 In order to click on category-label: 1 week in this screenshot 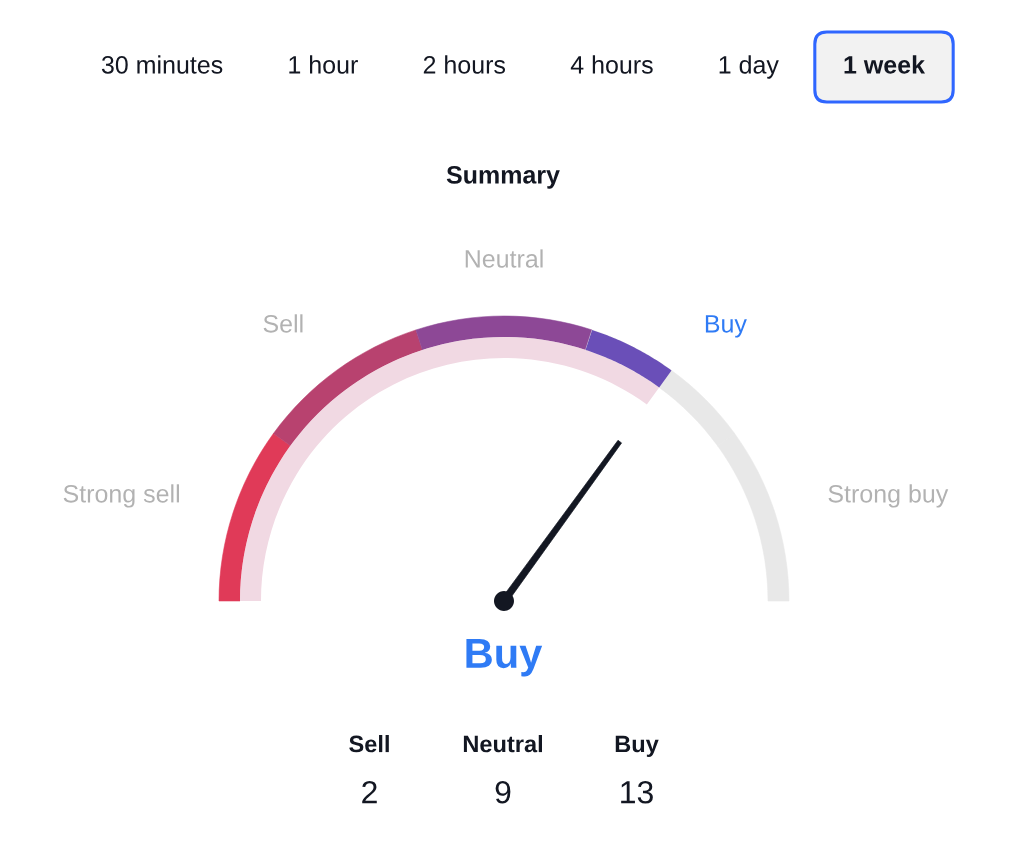, I will do `click(885, 64)`.